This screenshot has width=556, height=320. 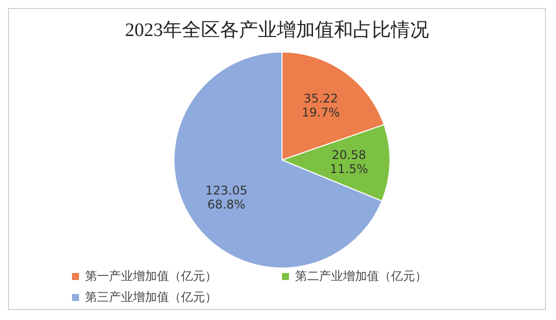 I want to click on data-label: 20.58 11.5%, so click(x=349, y=162).